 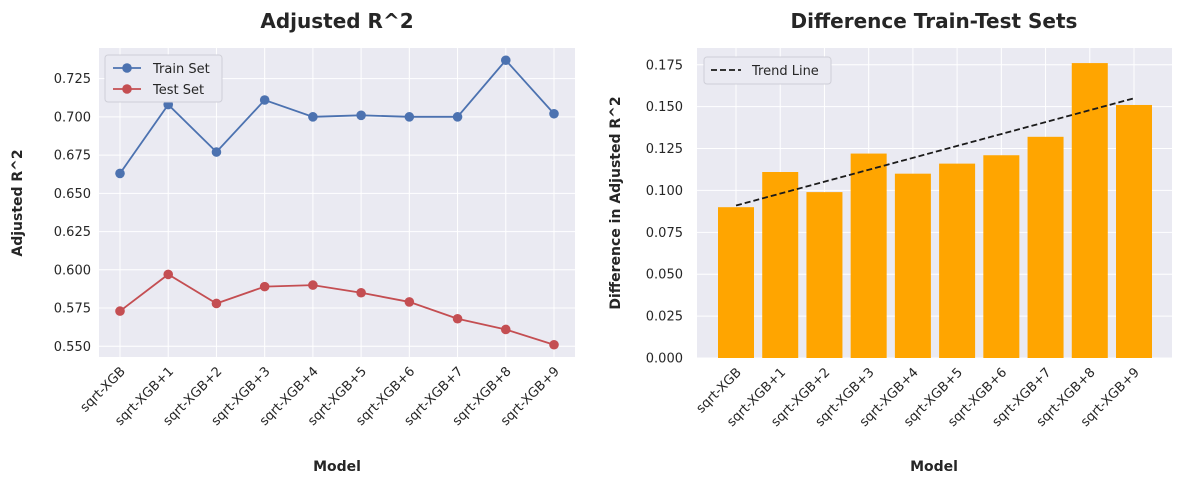 I want to click on left-y-tick-label: 0.575, so click(x=72, y=309).